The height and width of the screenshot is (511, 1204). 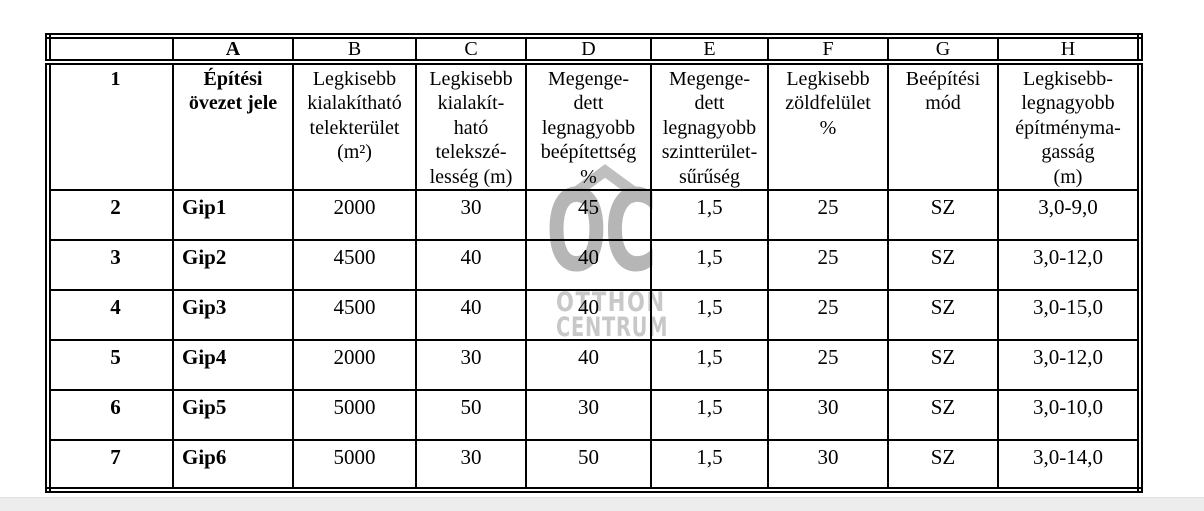 I want to click on row-number: 5, so click(x=110, y=364).